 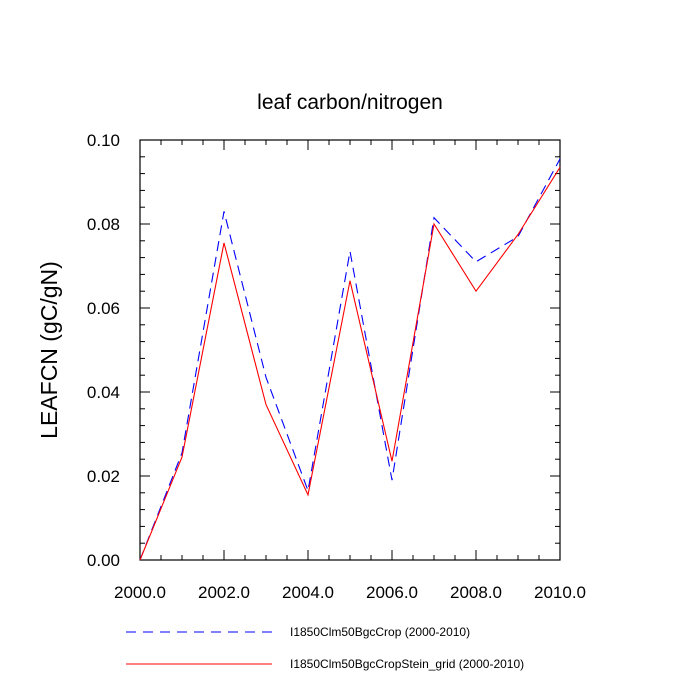 I want to click on x-tick-label: 2008.0, so click(x=476, y=592).